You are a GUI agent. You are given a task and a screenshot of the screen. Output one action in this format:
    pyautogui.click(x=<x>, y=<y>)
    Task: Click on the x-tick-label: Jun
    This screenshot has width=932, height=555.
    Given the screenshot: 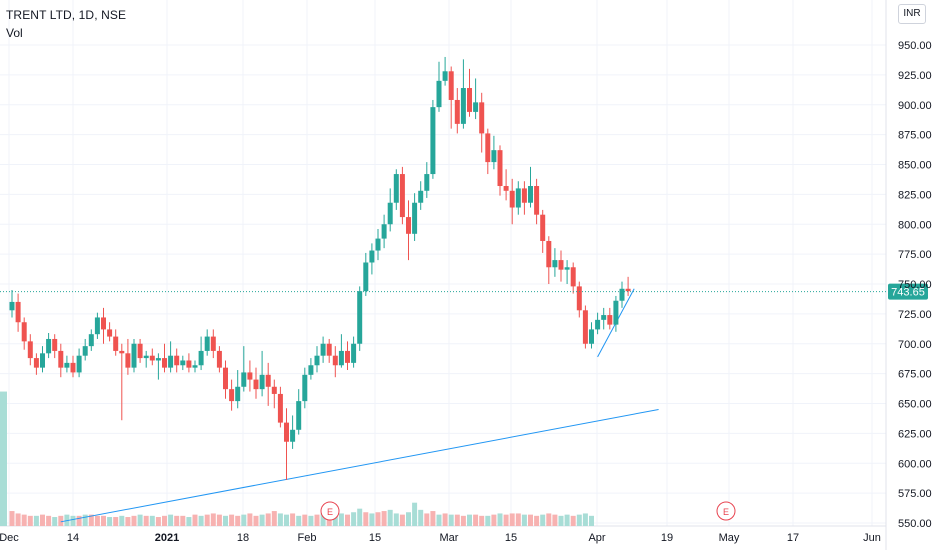 What is the action you would take?
    pyautogui.click(x=872, y=538)
    